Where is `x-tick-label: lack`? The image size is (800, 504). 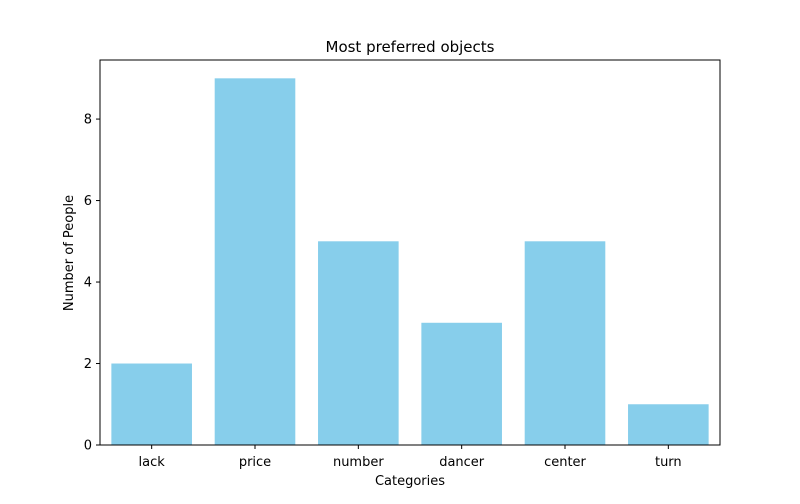
x-tick-label: lack is located at coordinates (152, 462).